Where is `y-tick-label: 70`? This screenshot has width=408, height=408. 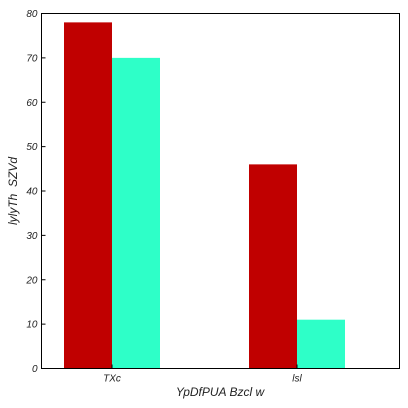
y-tick-label: 70 is located at coordinates (32, 58).